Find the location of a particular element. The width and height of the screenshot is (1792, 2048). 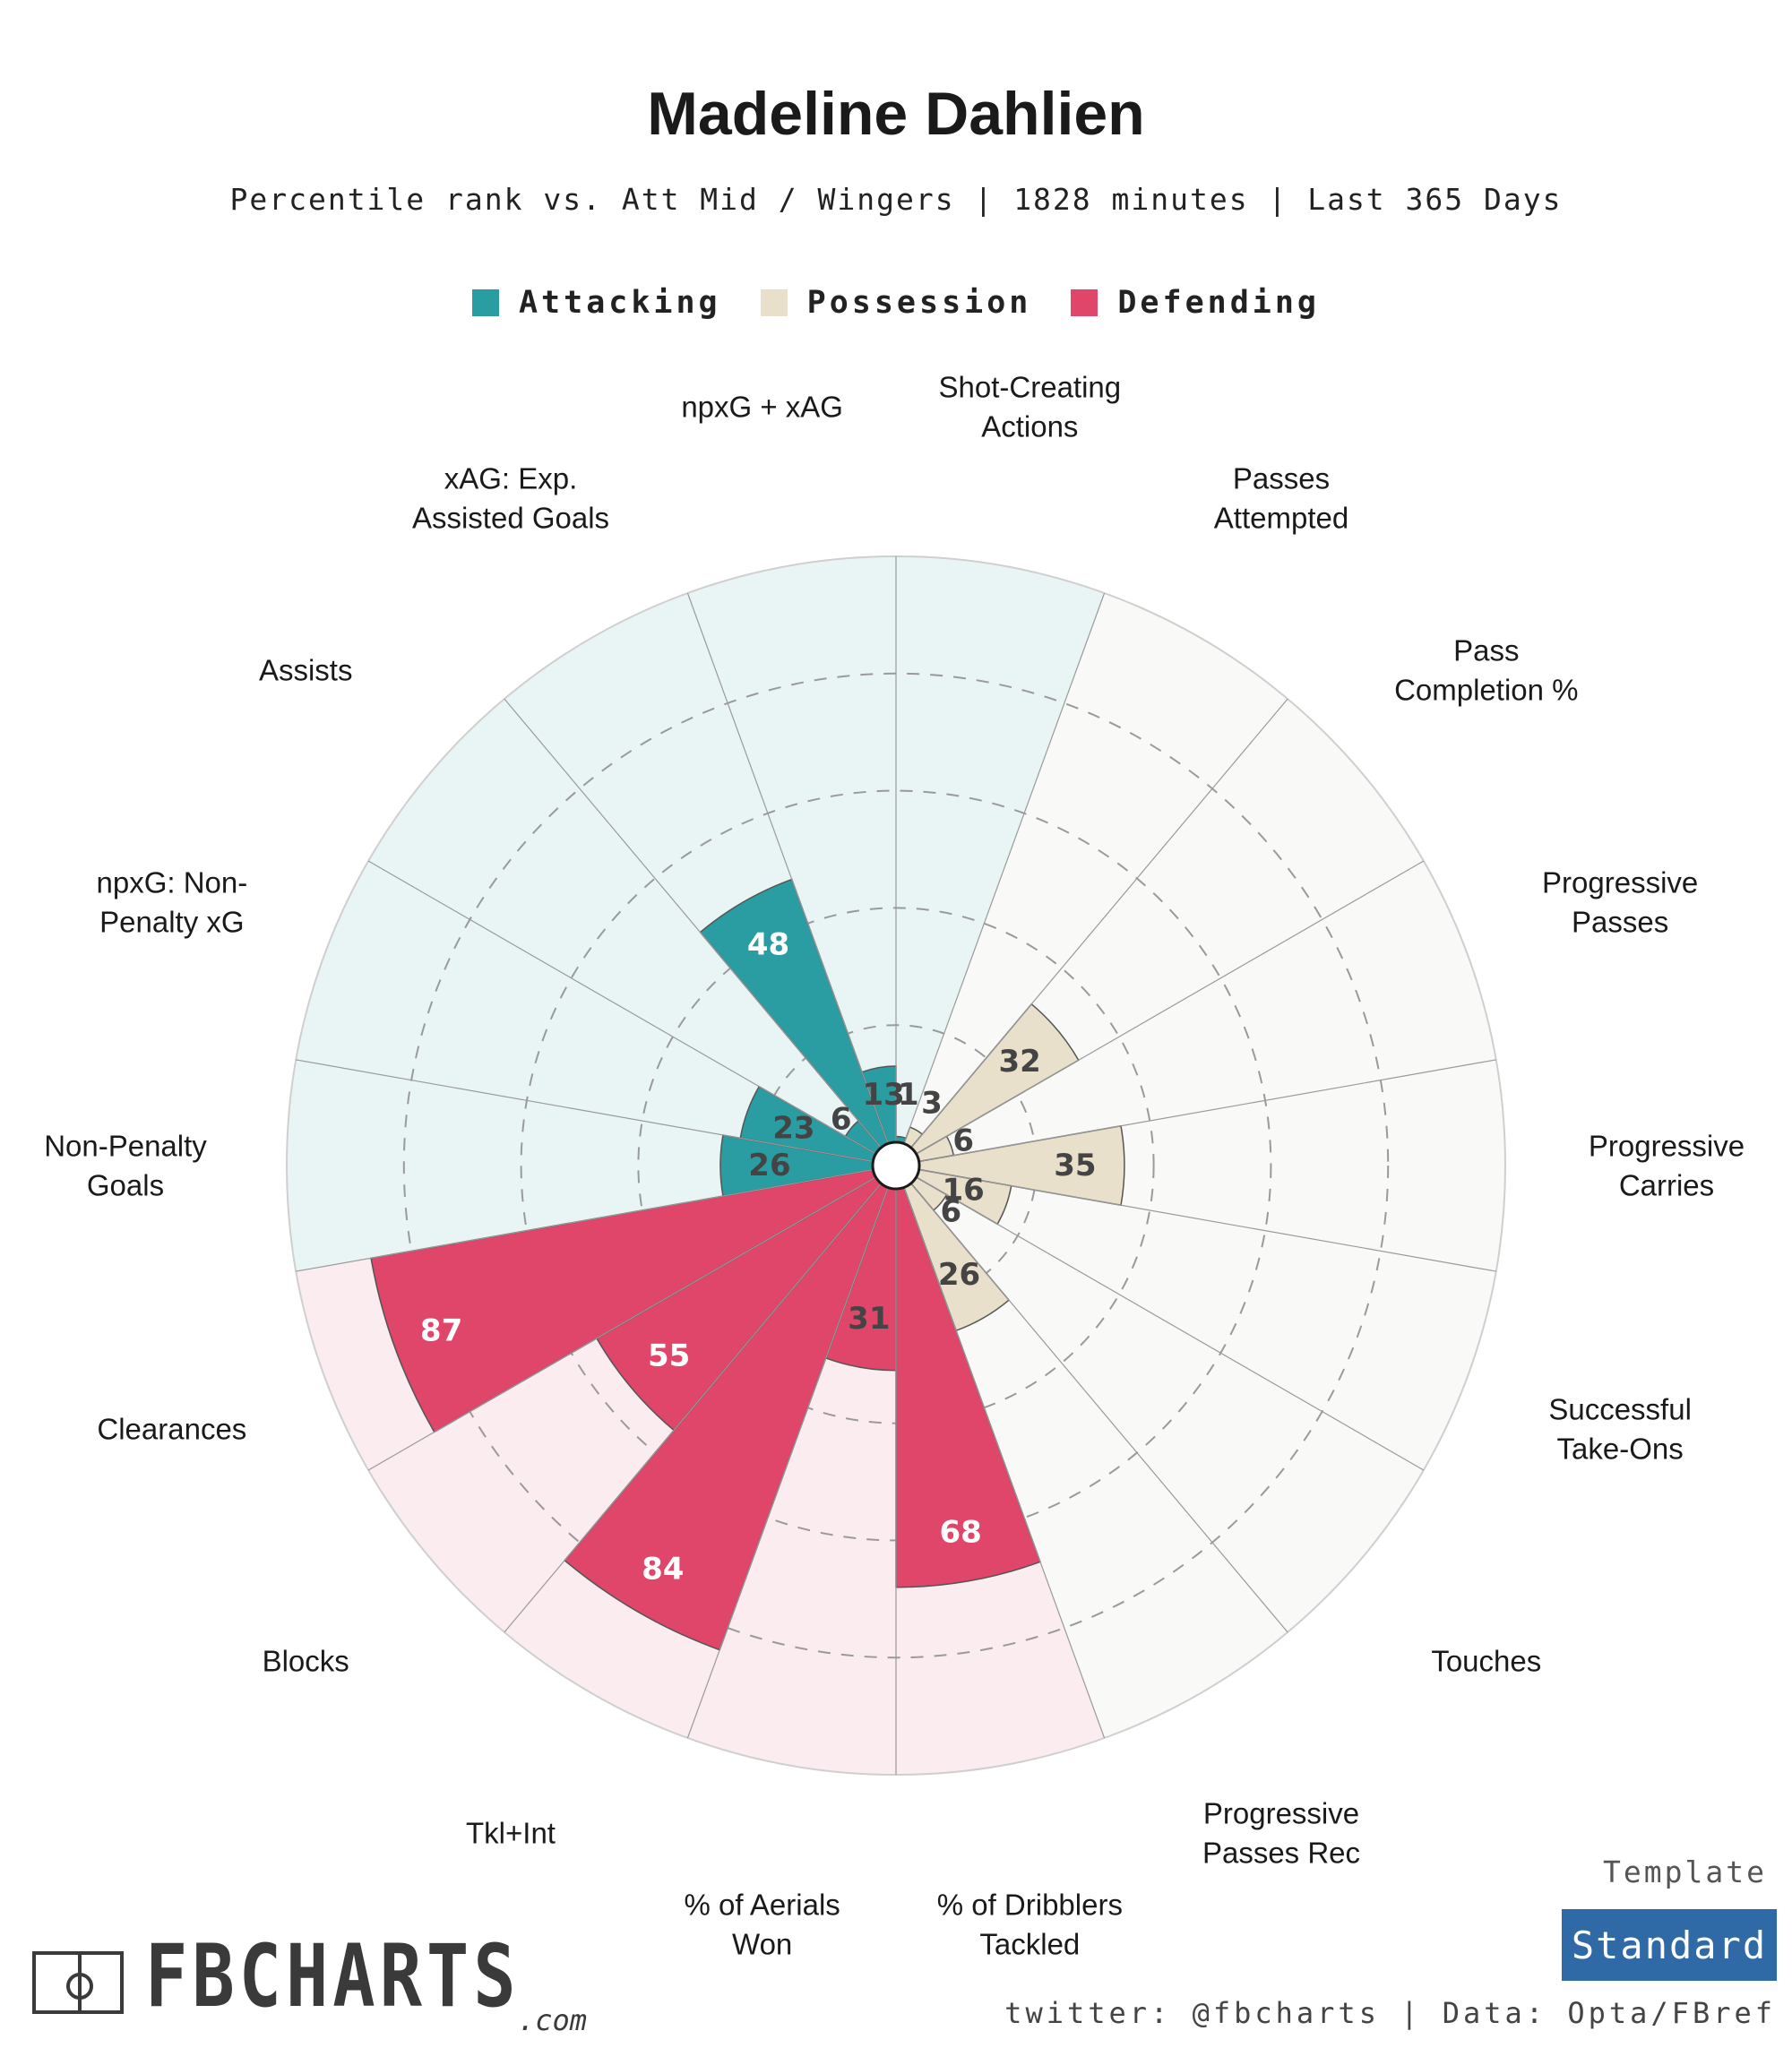

bg-sector-non-penalty-goals is located at coordinates (580, 1165).